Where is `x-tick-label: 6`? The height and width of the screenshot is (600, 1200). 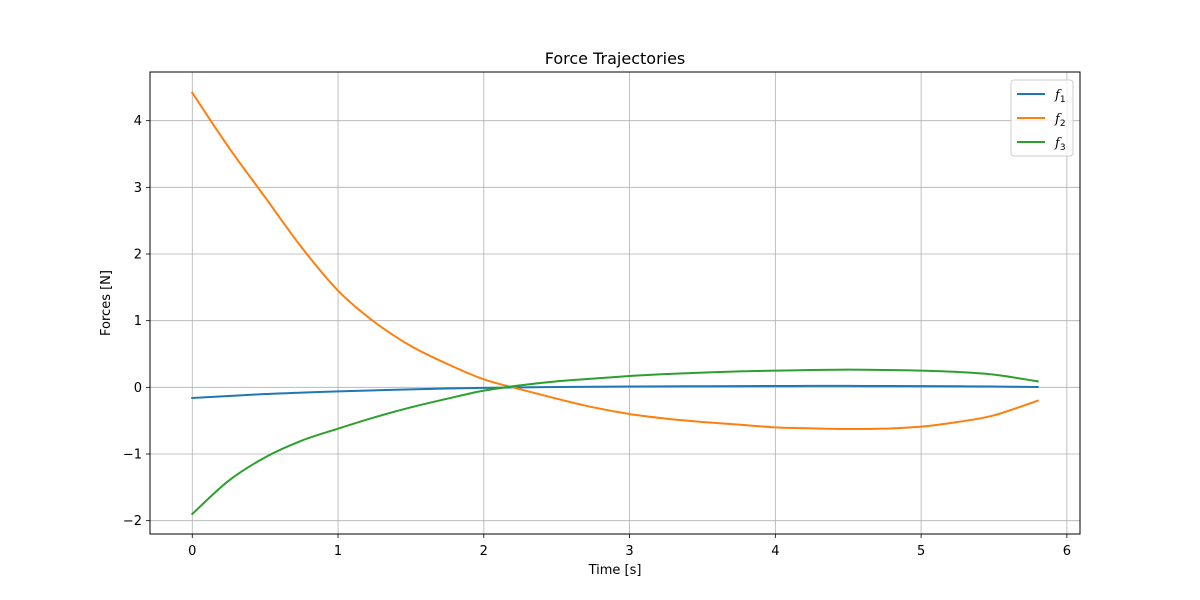 x-tick-label: 6 is located at coordinates (1067, 551).